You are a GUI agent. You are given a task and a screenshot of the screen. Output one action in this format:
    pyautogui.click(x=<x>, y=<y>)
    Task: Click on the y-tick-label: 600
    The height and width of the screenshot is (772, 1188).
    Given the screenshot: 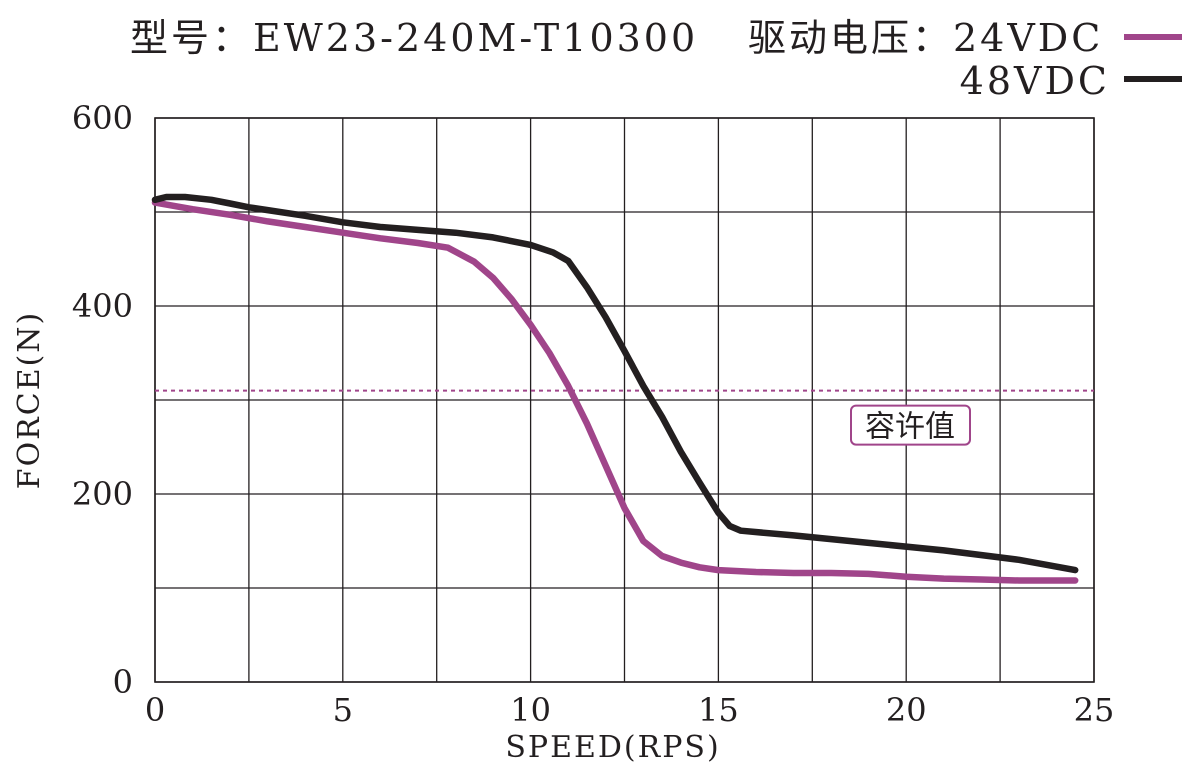 What is the action you would take?
    pyautogui.click(x=102, y=118)
    